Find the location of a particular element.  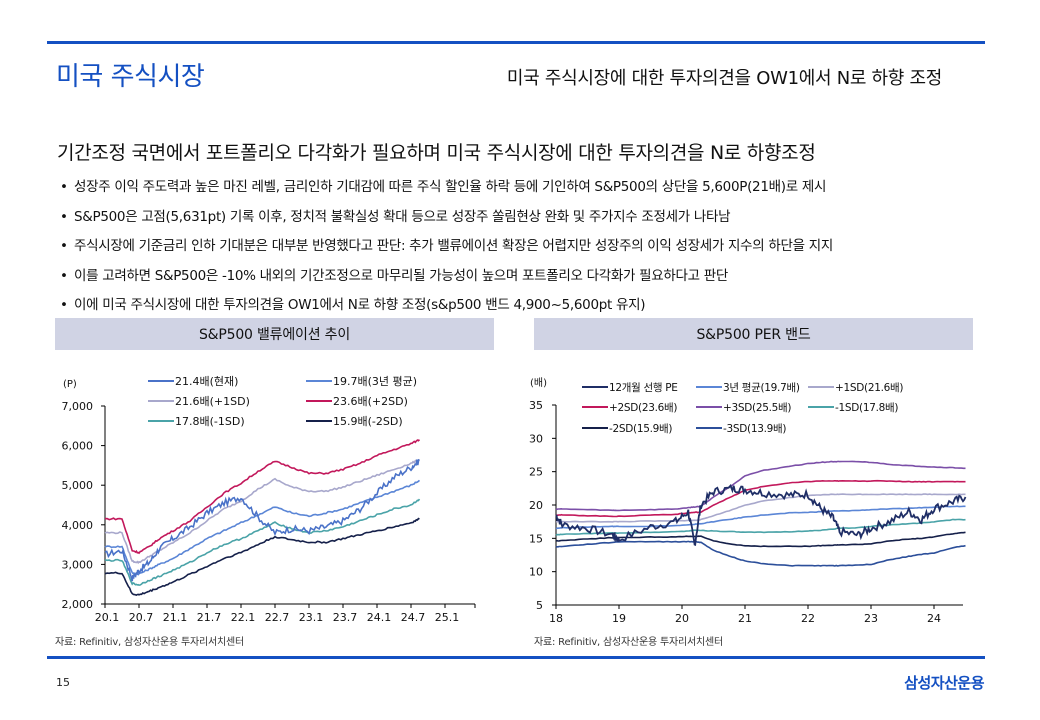

y-tick-label: 30 is located at coordinates (536, 438).